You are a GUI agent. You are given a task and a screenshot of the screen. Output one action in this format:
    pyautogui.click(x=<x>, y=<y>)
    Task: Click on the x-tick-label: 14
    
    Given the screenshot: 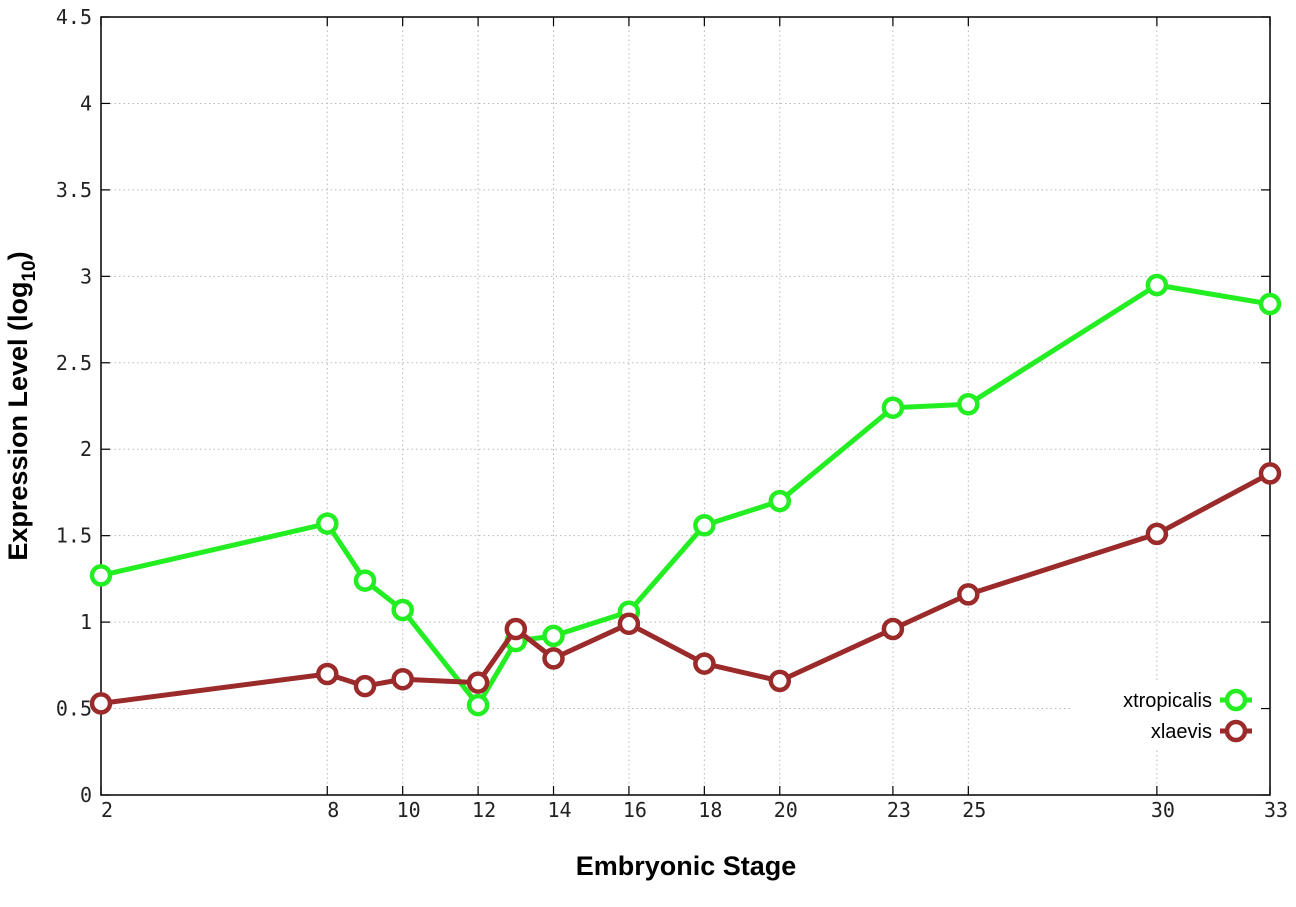 What is the action you would take?
    pyautogui.click(x=559, y=810)
    